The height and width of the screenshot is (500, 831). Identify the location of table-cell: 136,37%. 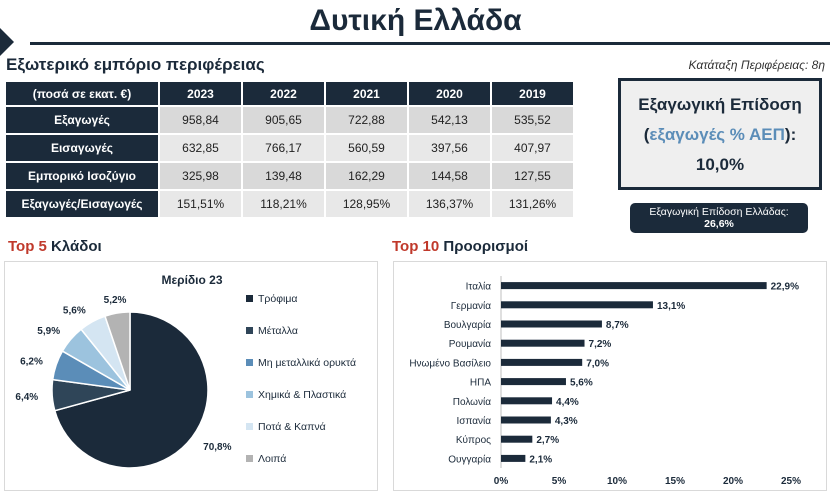
(449, 204).